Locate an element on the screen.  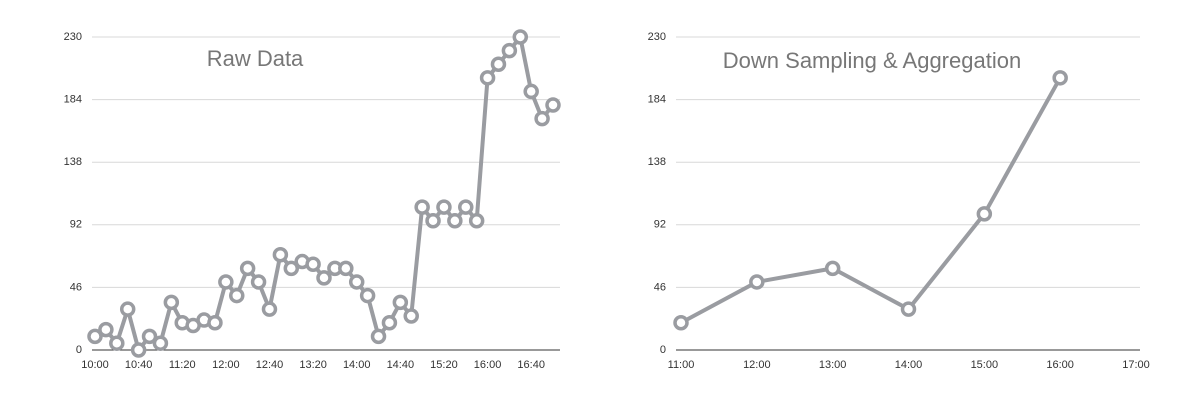
x-tick-label: 15:20 is located at coordinates (444, 365).